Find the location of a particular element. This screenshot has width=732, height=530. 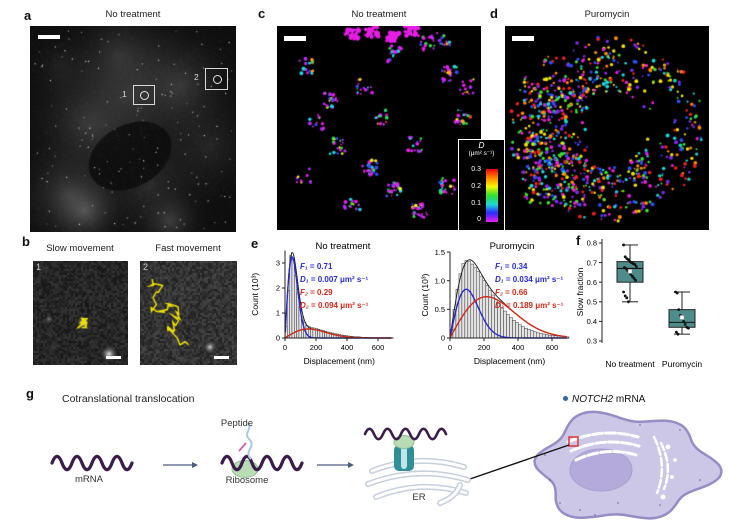

peptide-label: Peptide is located at coordinates (237, 423).